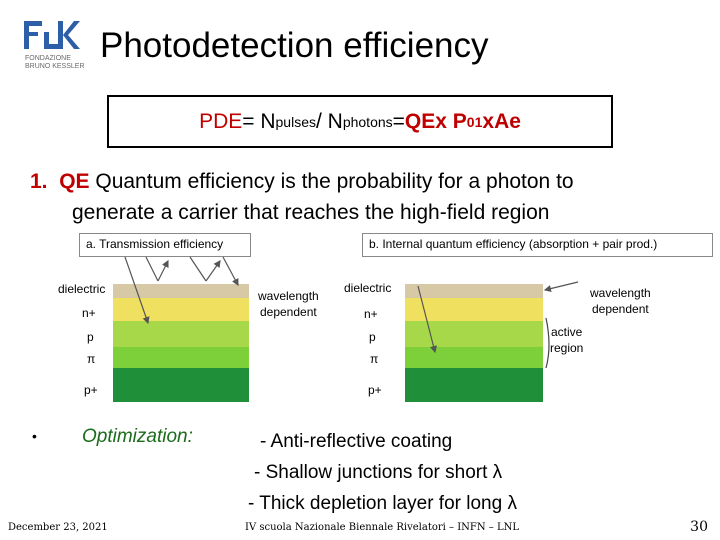 This screenshot has height=540, width=720. I want to click on logo-text-1: FONDAZIONE, so click(48, 58).